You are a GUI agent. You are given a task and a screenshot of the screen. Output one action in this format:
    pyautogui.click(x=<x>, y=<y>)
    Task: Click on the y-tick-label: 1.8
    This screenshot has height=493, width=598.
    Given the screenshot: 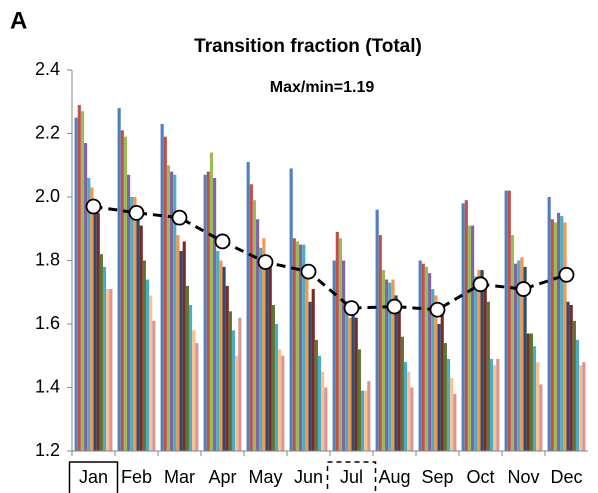 What is the action you would take?
    pyautogui.click(x=47, y=259)
    